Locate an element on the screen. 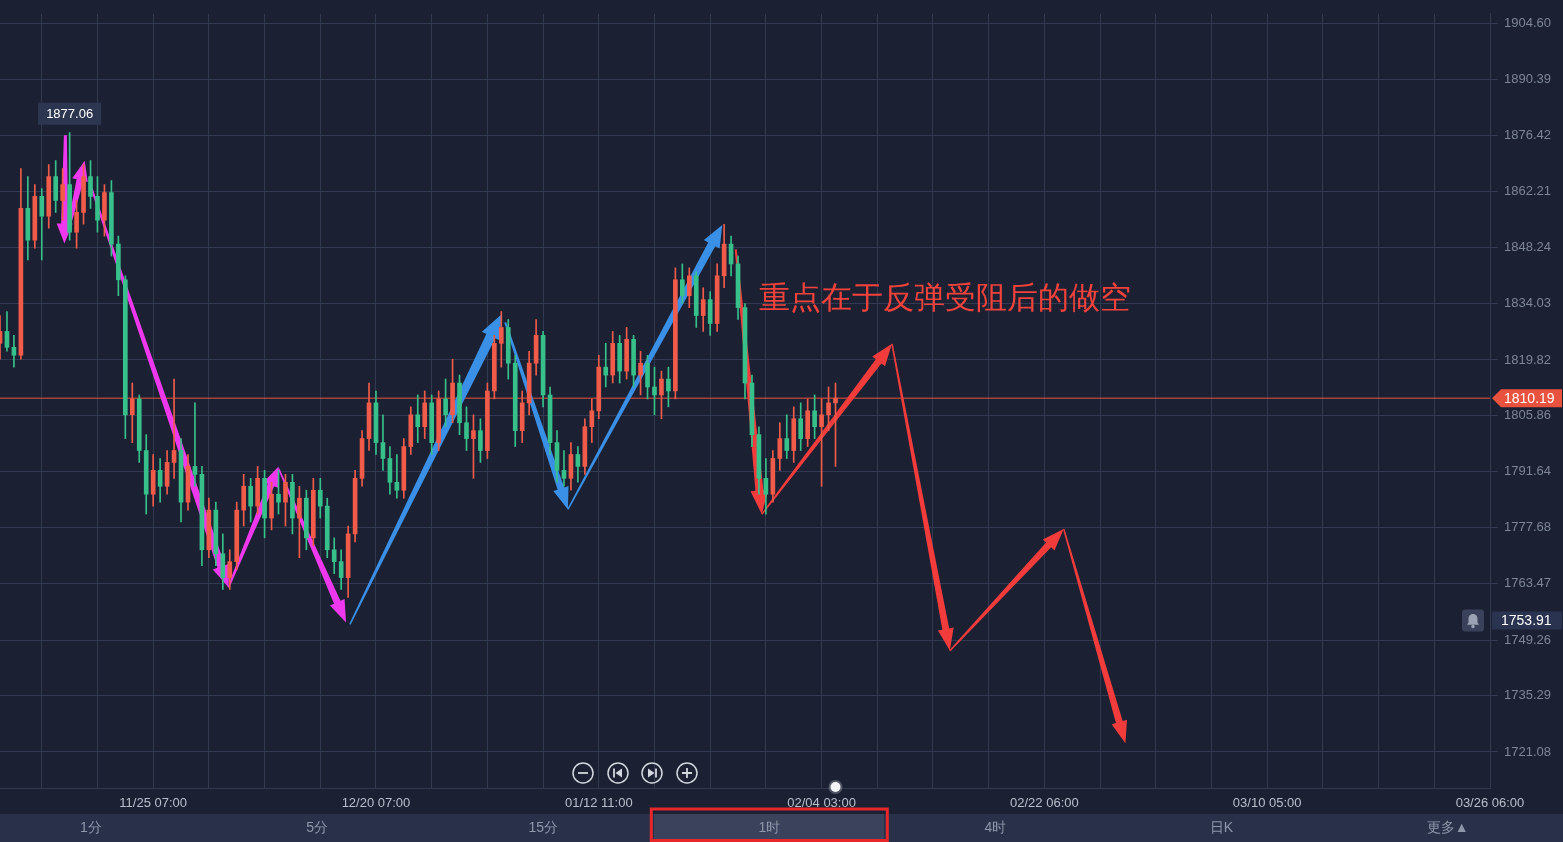  y-tick-label: 1848.24 is located at coordinates (1527, 246).